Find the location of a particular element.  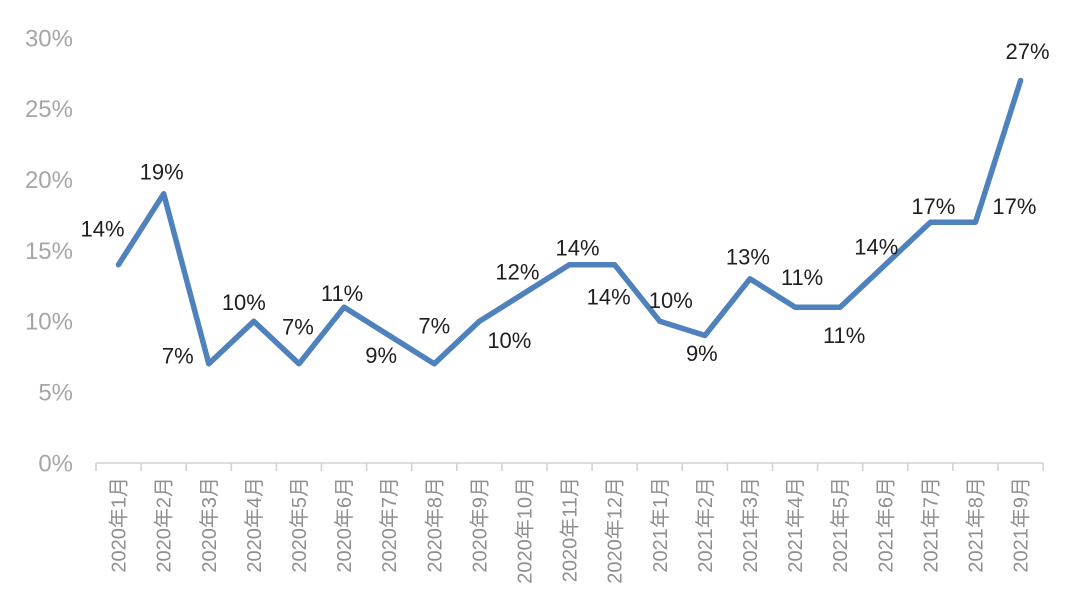

y-axis-tick-label: 10% is located at coordinates (49, 322).